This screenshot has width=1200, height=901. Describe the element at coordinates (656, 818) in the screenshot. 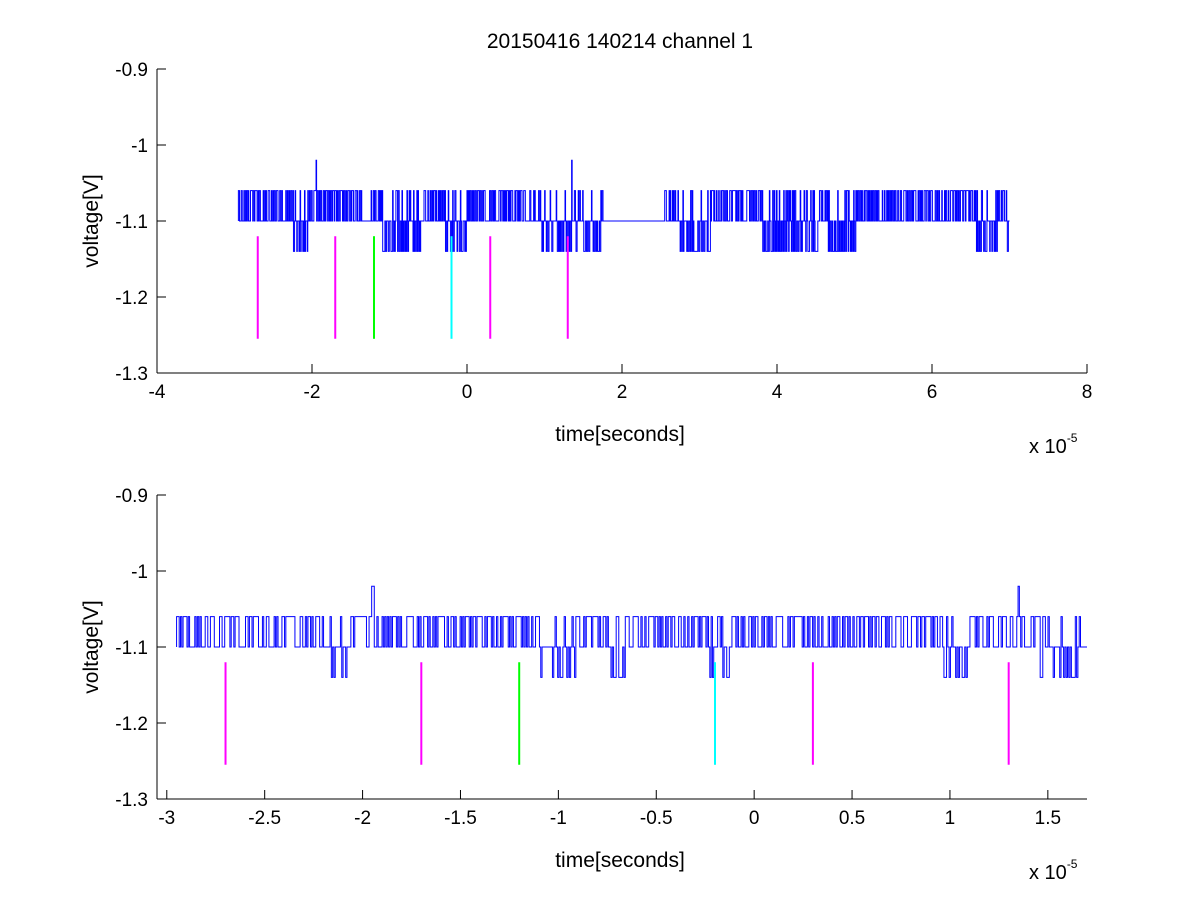

I see `x-tick-label: -0.5` at that location.